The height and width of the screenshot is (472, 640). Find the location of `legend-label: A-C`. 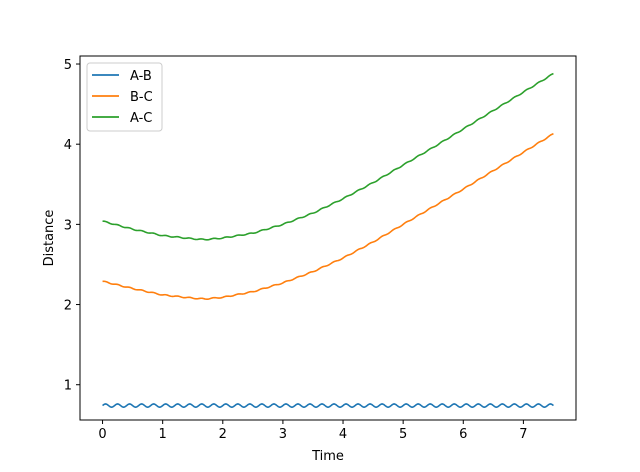

legend-label: A-C is located at coordinates (141, 118).